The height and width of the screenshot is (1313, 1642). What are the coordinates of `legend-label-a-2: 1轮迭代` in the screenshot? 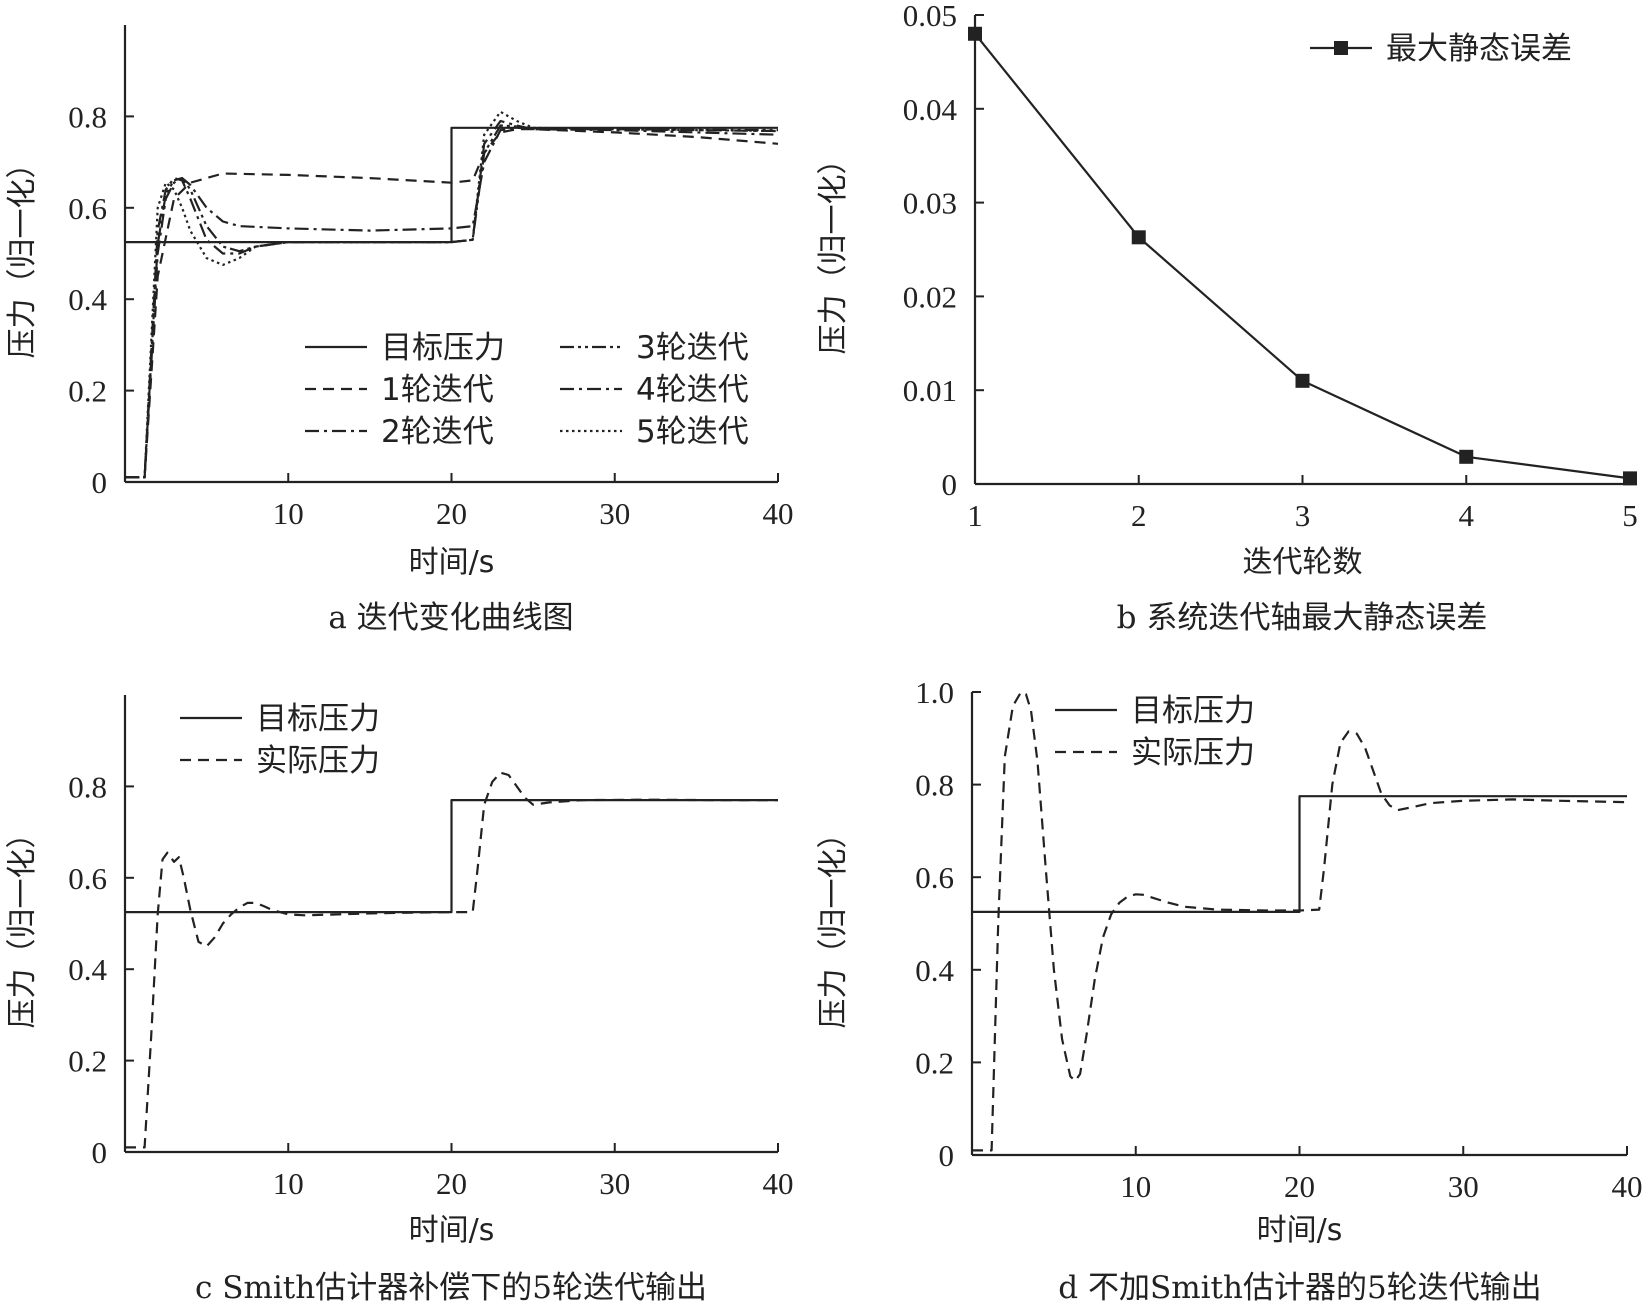 It's located at (437, 390).